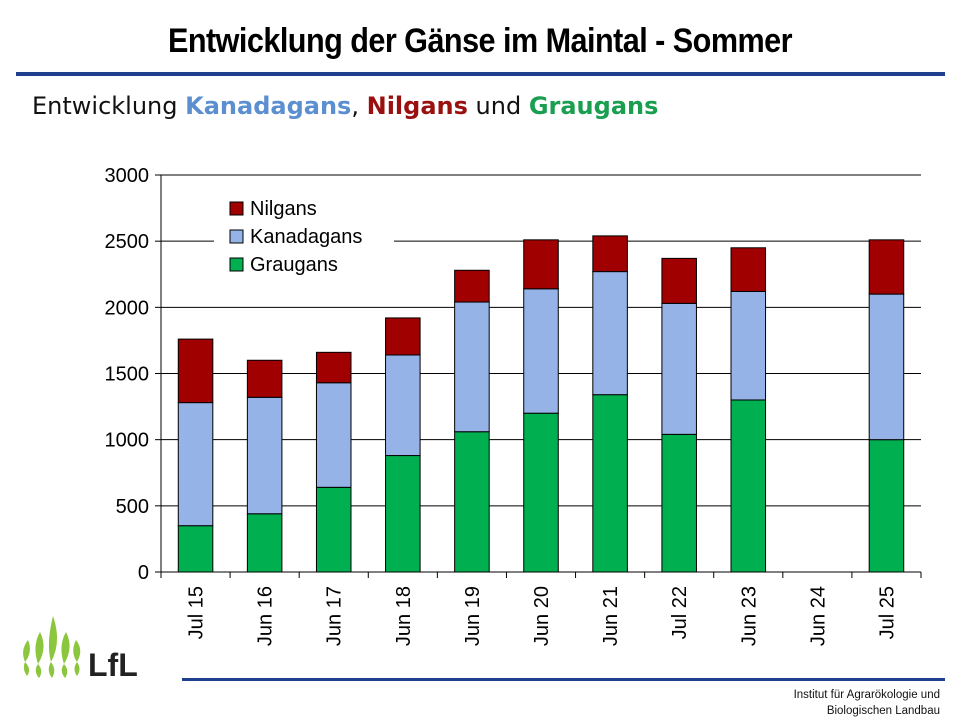 This screenshot has width=960, height=720. What do you see at coordinates (236, 264) in the screenshot?
I see `legend-swatch-graugans` at bounding box center [236, 264].